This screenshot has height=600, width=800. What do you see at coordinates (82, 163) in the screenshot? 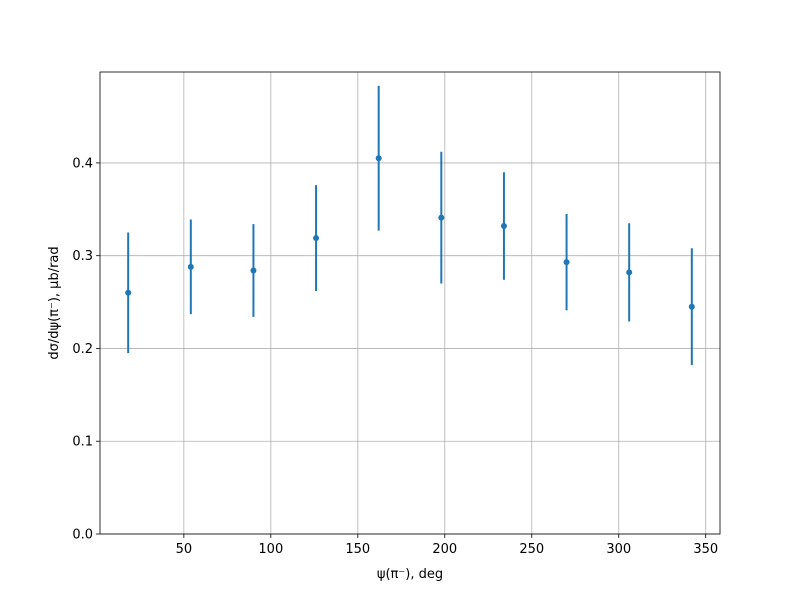
I see `y-tick-label: 0.4` at bounding box center [82, 163].